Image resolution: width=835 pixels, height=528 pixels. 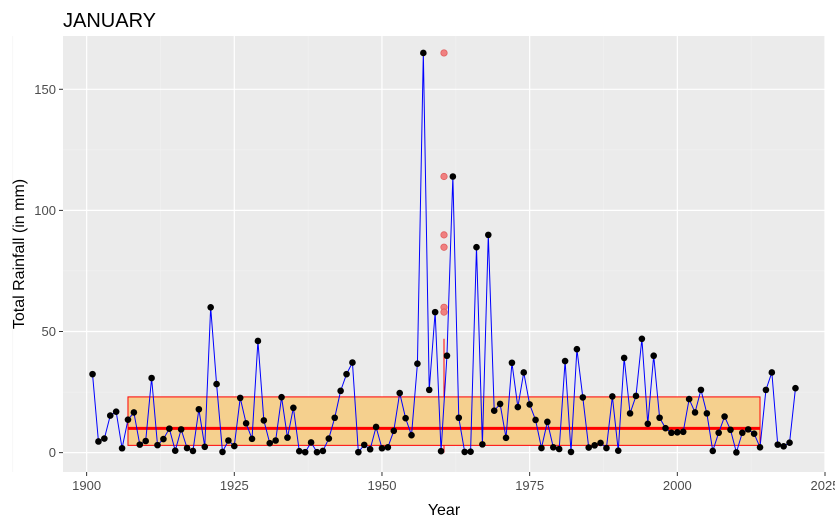 I want to click on x-axis-title: Year, so click(x=444, y=510).